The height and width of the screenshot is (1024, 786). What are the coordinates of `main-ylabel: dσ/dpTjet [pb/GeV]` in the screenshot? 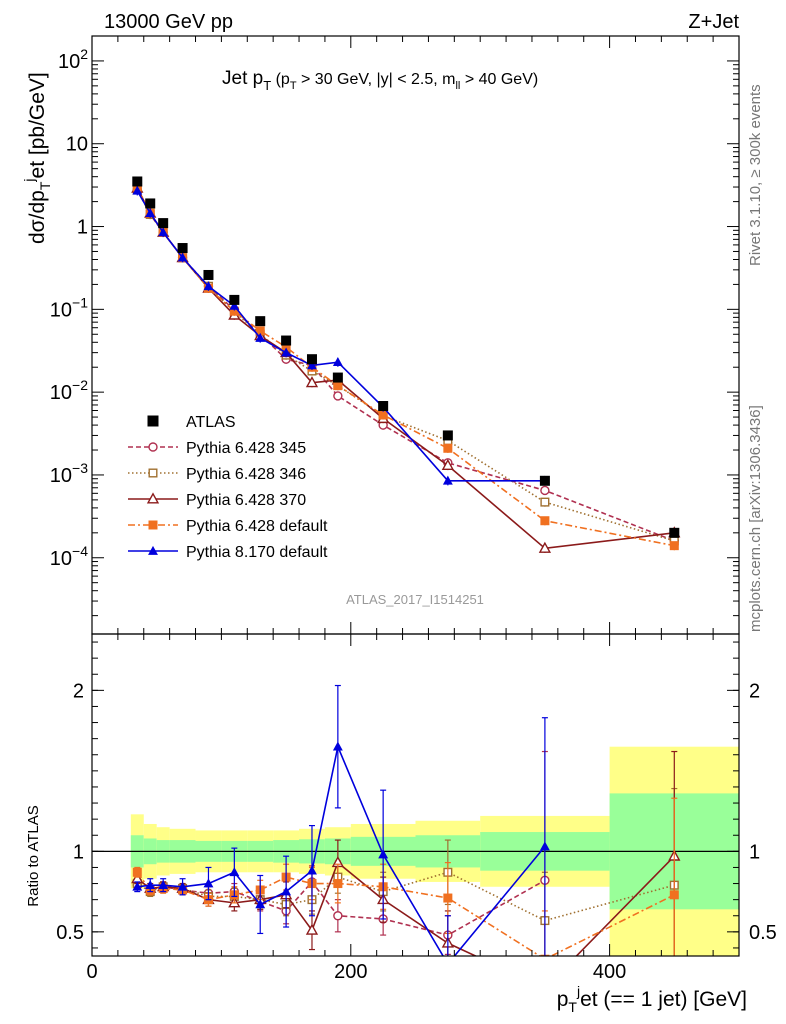 It's located at (37, 158).